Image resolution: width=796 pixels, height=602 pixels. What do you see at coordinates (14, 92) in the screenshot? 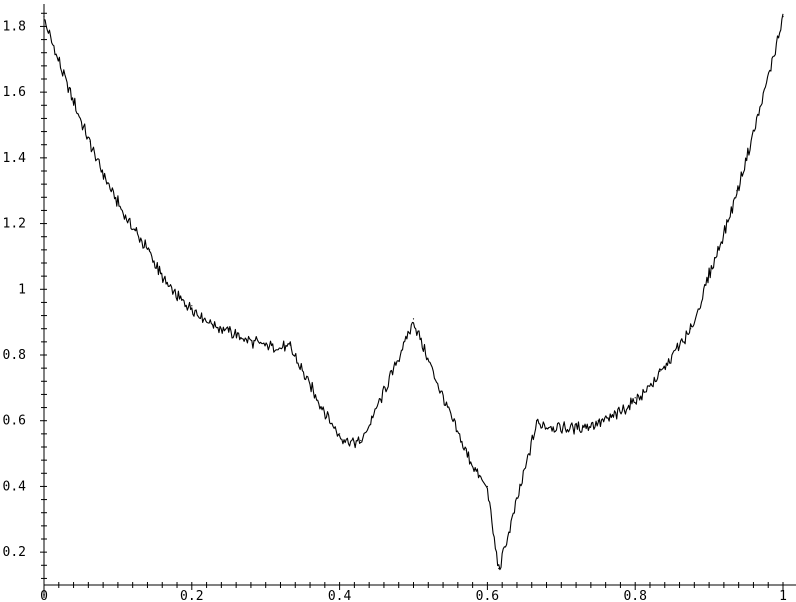
I see `y-tick-label: 1.6` at bounding box center [14, 92].